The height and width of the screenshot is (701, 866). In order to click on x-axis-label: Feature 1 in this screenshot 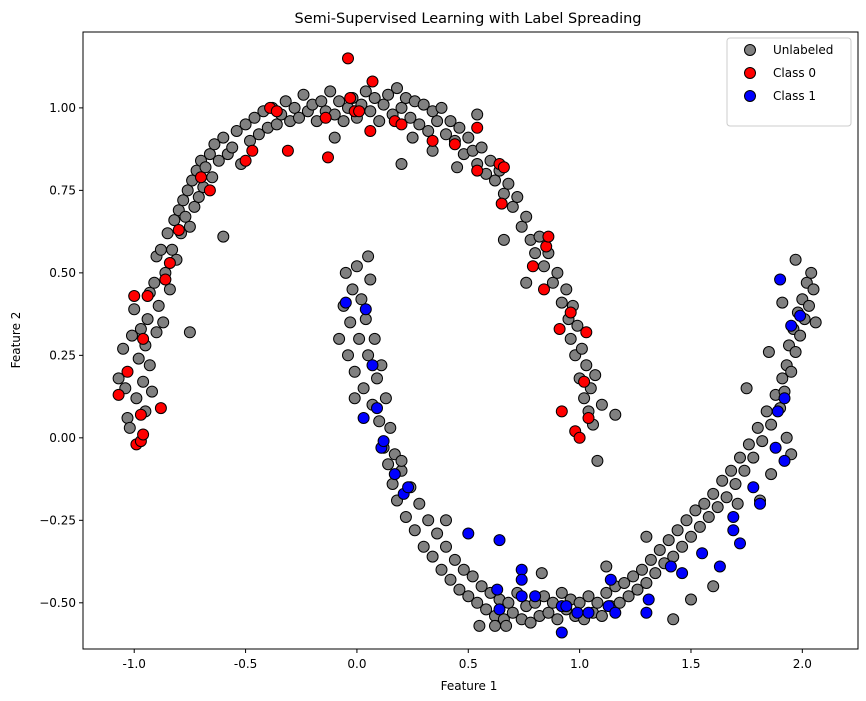, I will do `click(469, 686)`.